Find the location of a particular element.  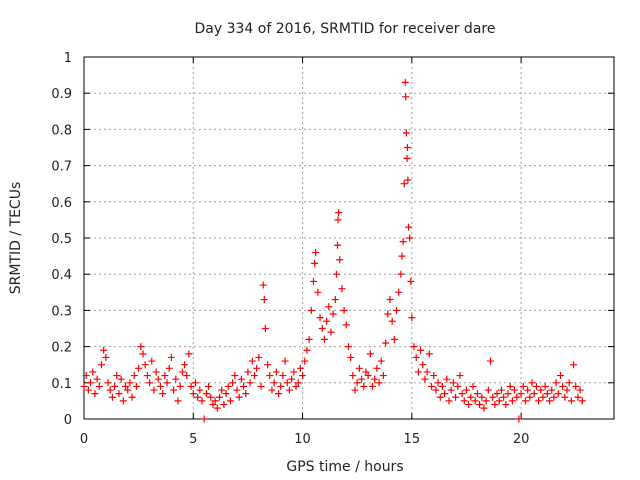

y-tick-label: 0 is located at coordinates (68, 420).